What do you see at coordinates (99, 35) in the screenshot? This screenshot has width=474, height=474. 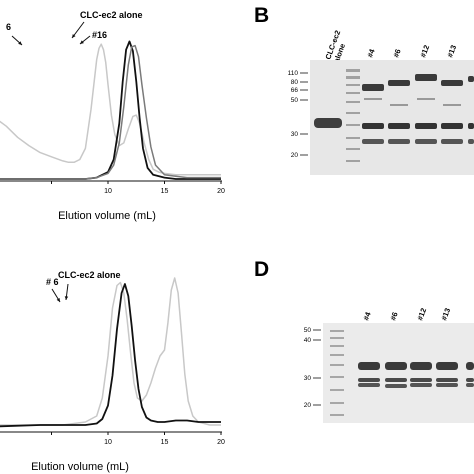 I see `panel-a-annotation-16: #16` at bounding box center [99, 35].